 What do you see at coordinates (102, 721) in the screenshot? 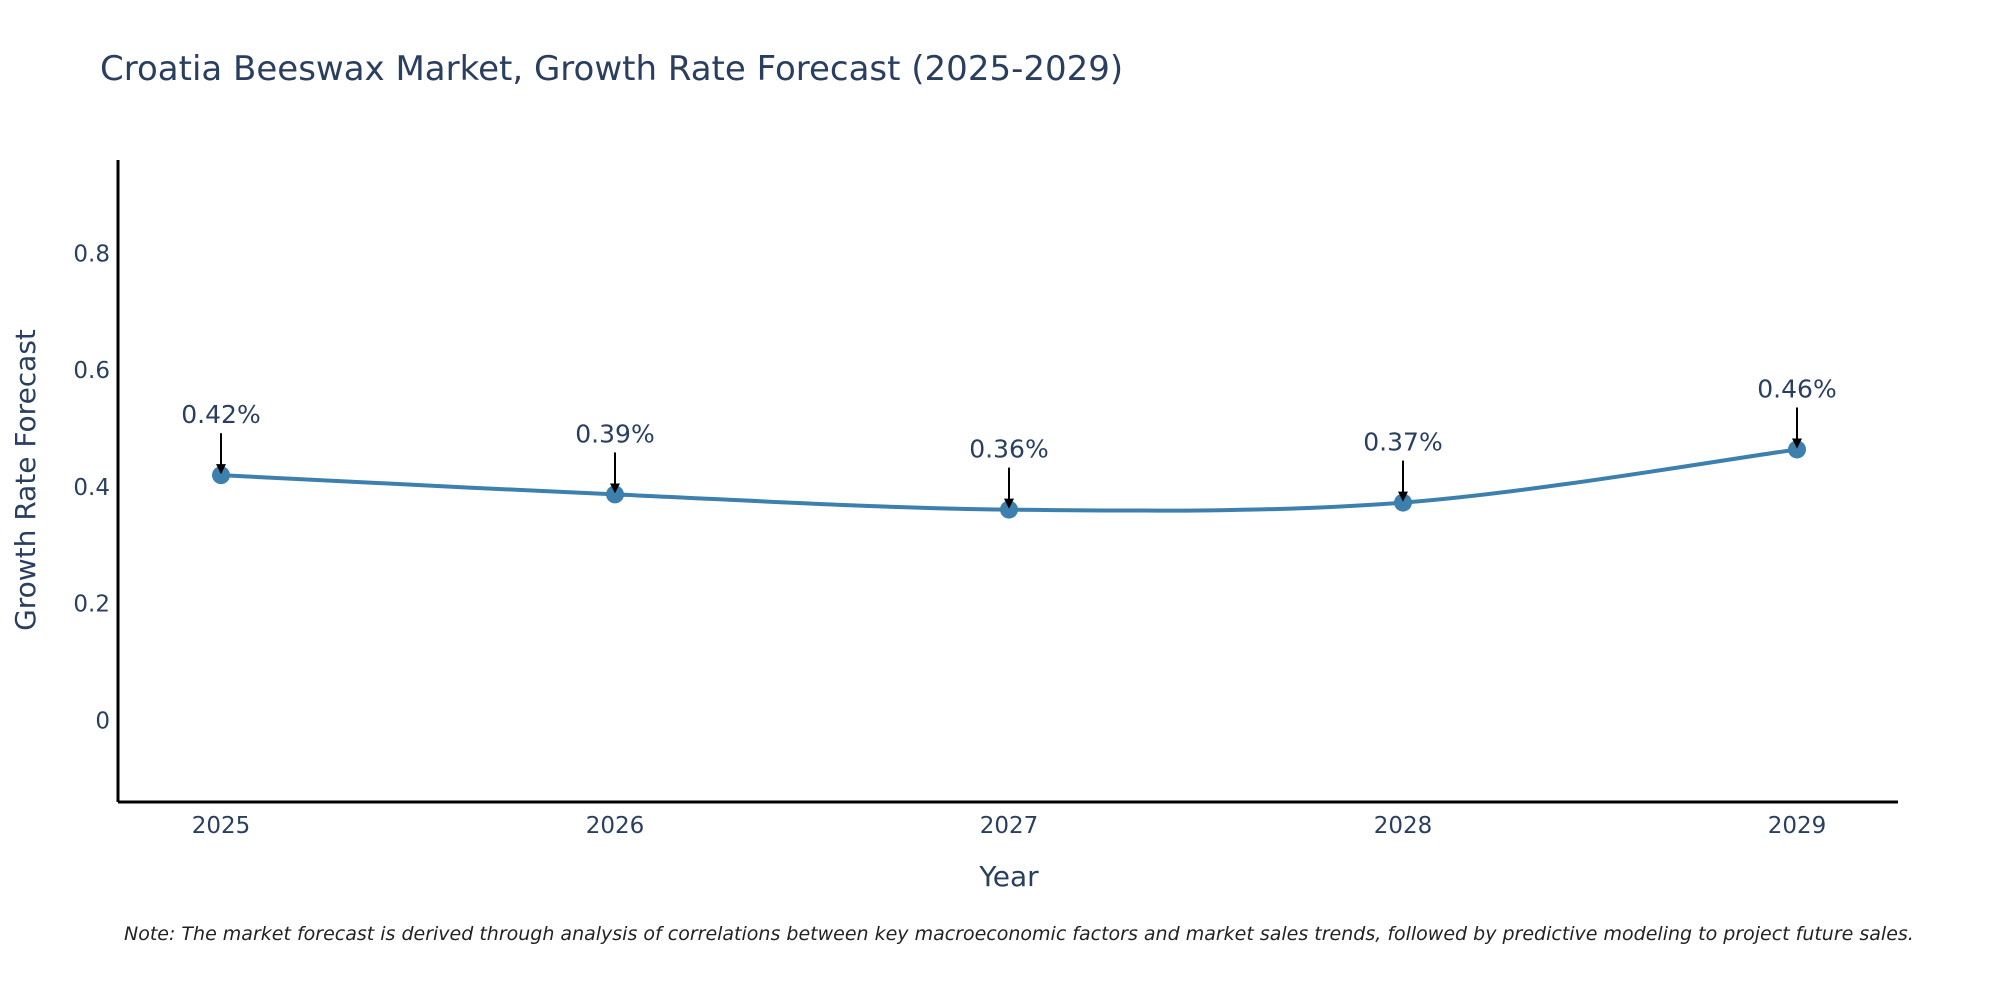
I see `y-tick-label: 0` at bounding box center [102, 721].